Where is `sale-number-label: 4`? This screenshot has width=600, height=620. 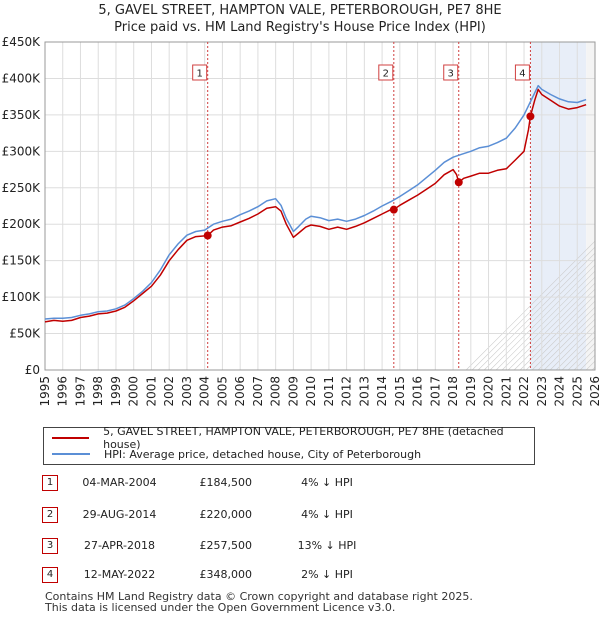 sale-number-label: 4 is located at coordinates (522, 74).